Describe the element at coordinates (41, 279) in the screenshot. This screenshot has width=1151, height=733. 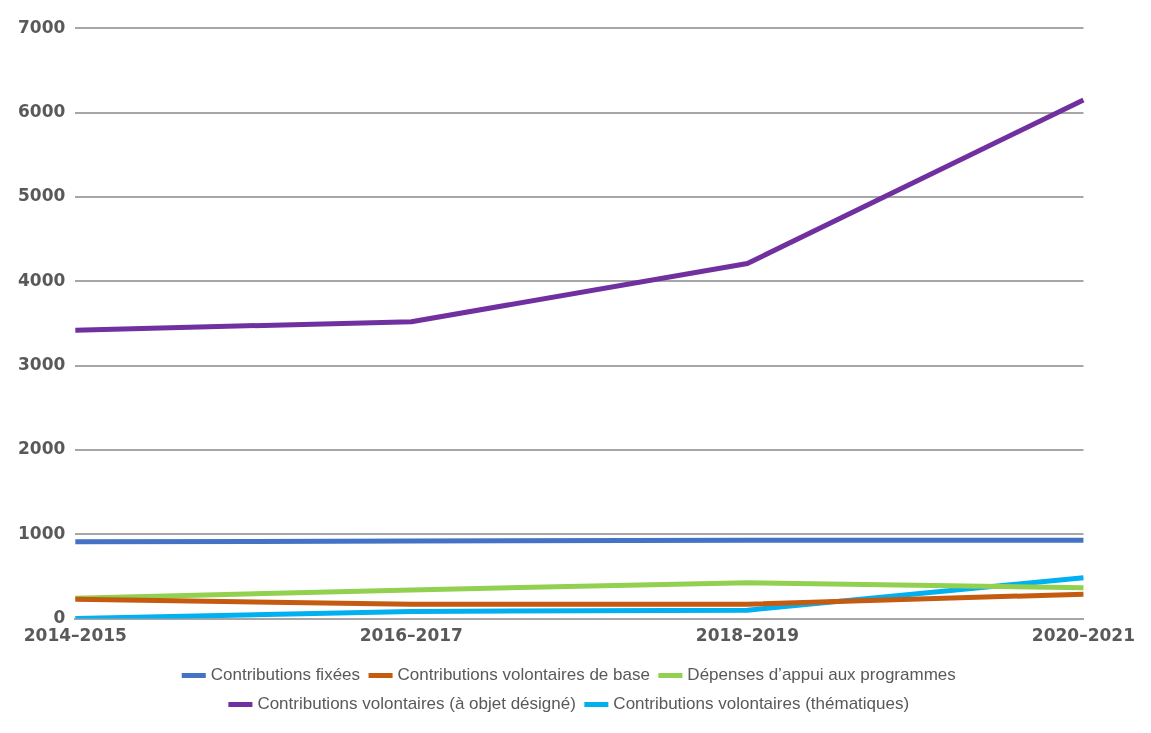
I see `y-tick-label: 4000` at that location.